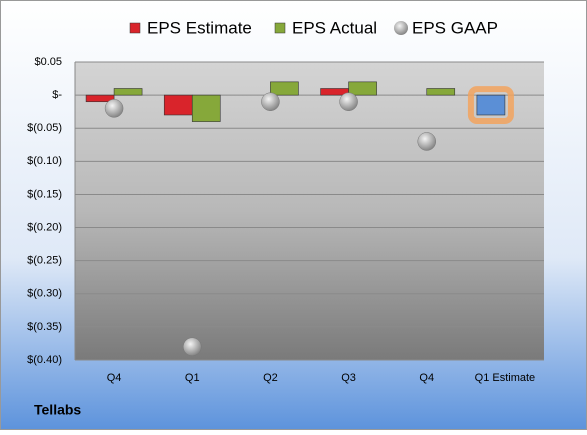 This screenshot has height=435, width=587. I want to click on highlight-glow, so click(490, 105).